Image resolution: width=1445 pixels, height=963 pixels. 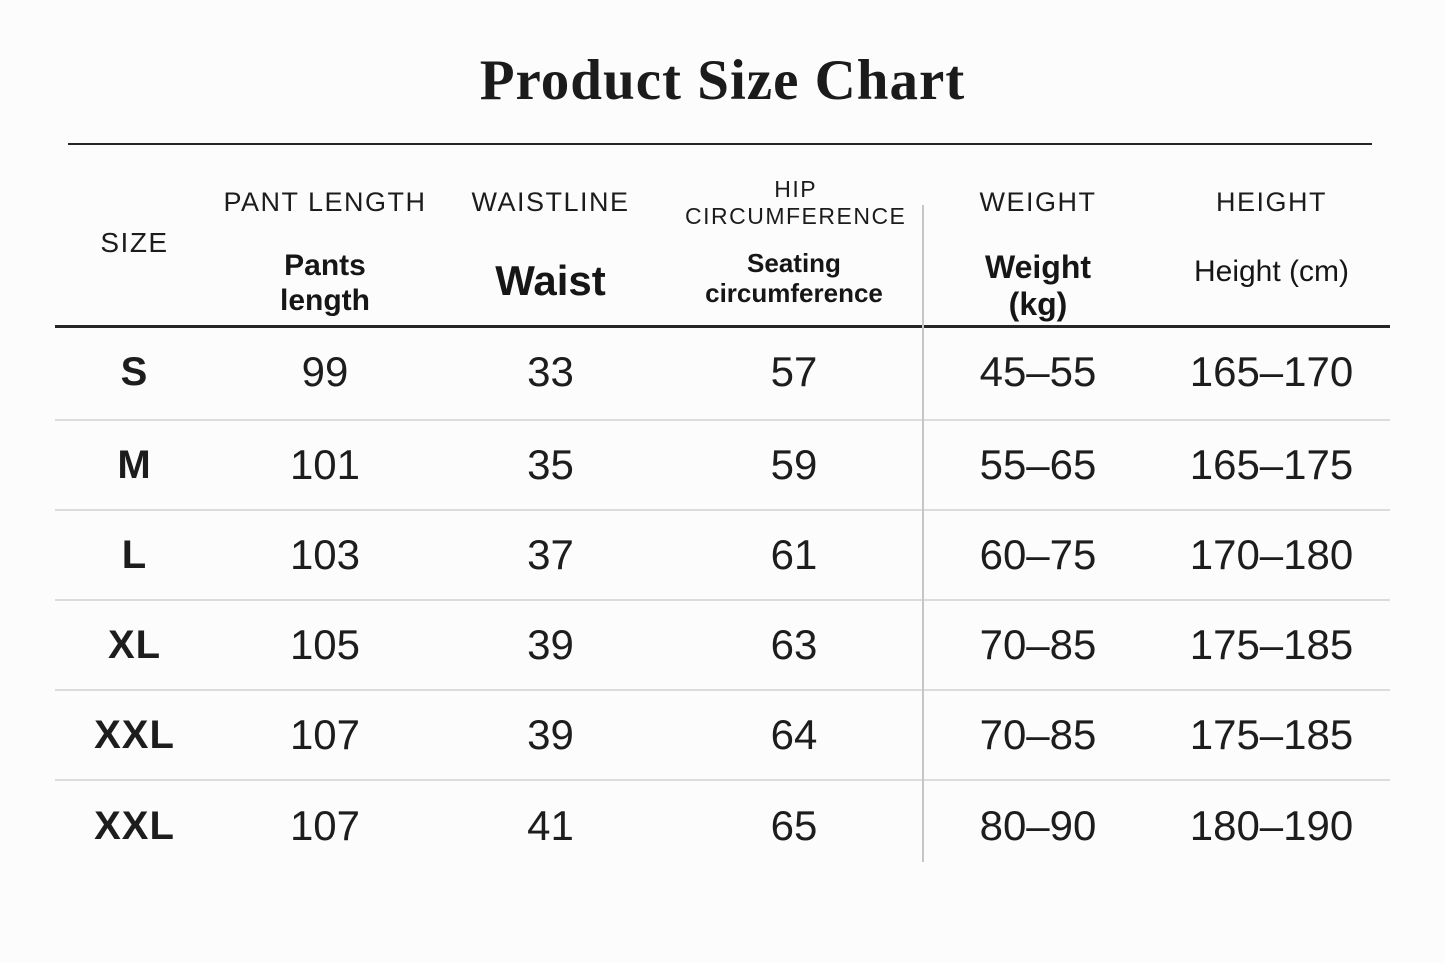 What do you see at coordinates (1038, 242) in the screenshot?
I see `column-header-weight: WEIGHT Weight (kg)` at bounding box center [1038, 242].